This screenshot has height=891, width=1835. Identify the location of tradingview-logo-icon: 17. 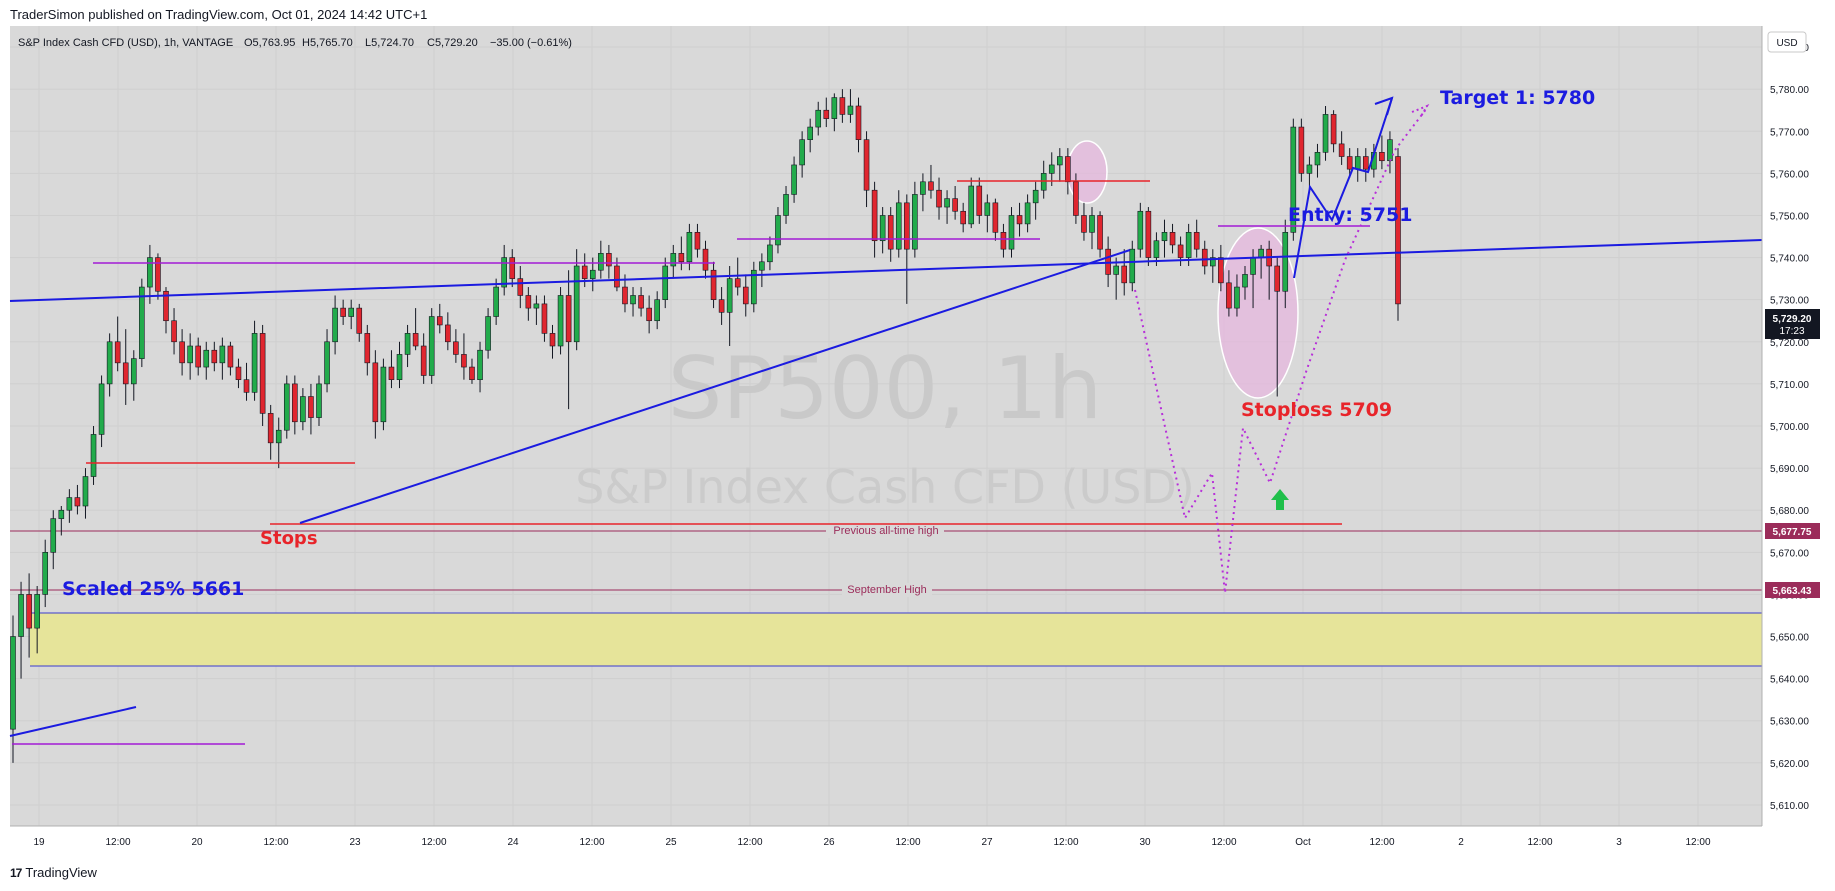
(16, 872).